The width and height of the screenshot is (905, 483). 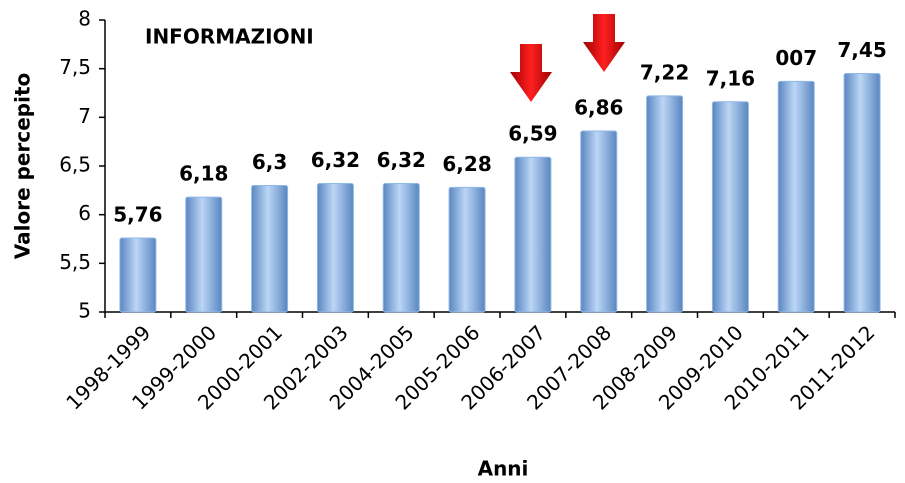 I want to click on value-label: 7,45, so click(x=861, y=50).